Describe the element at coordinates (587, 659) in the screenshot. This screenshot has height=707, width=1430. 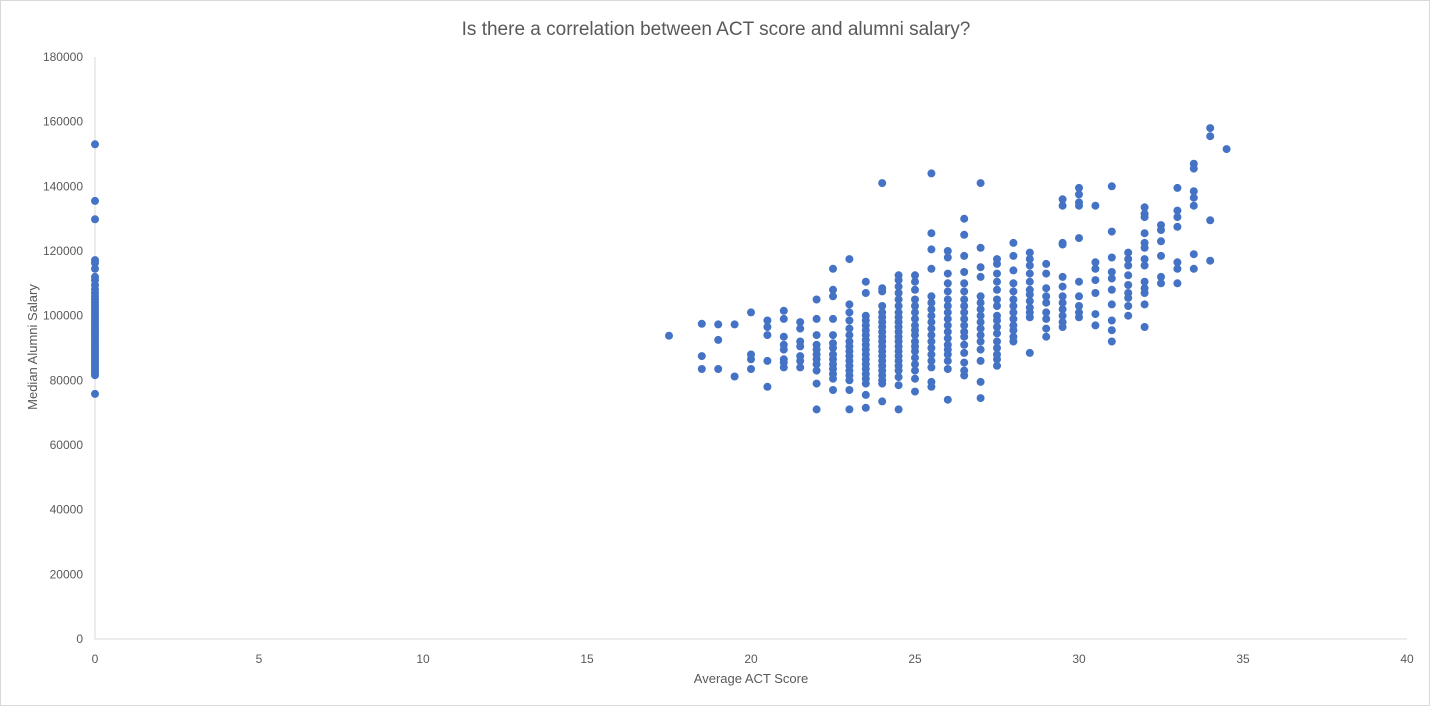
I see `x-tick-label: 15` at that location.